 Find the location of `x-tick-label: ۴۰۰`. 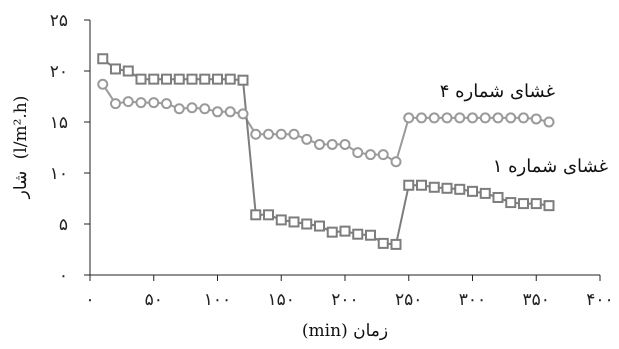

x-tick-label: ۴۰۰ is located at coordinates (599, 300).